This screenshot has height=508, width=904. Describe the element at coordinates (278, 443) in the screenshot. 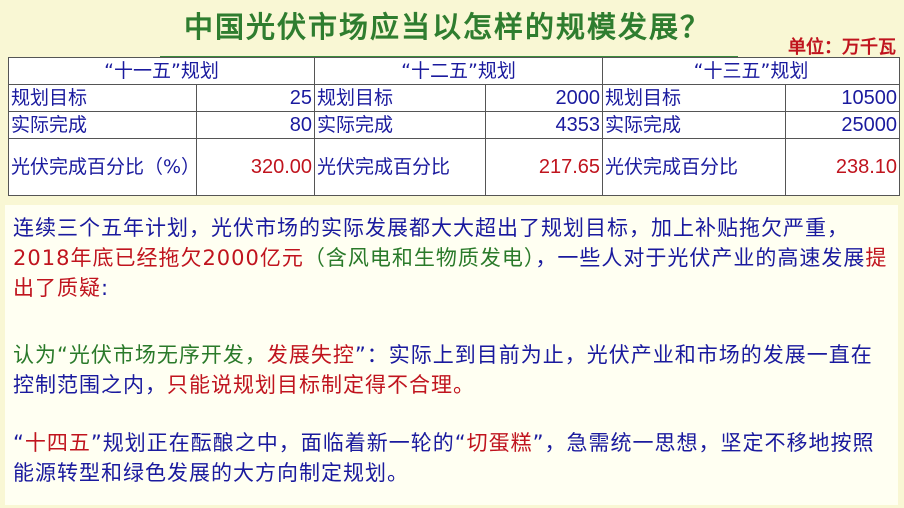

I see `text-segment: ”规划正在酝酿之中，面临着新一轮的“` at that location.